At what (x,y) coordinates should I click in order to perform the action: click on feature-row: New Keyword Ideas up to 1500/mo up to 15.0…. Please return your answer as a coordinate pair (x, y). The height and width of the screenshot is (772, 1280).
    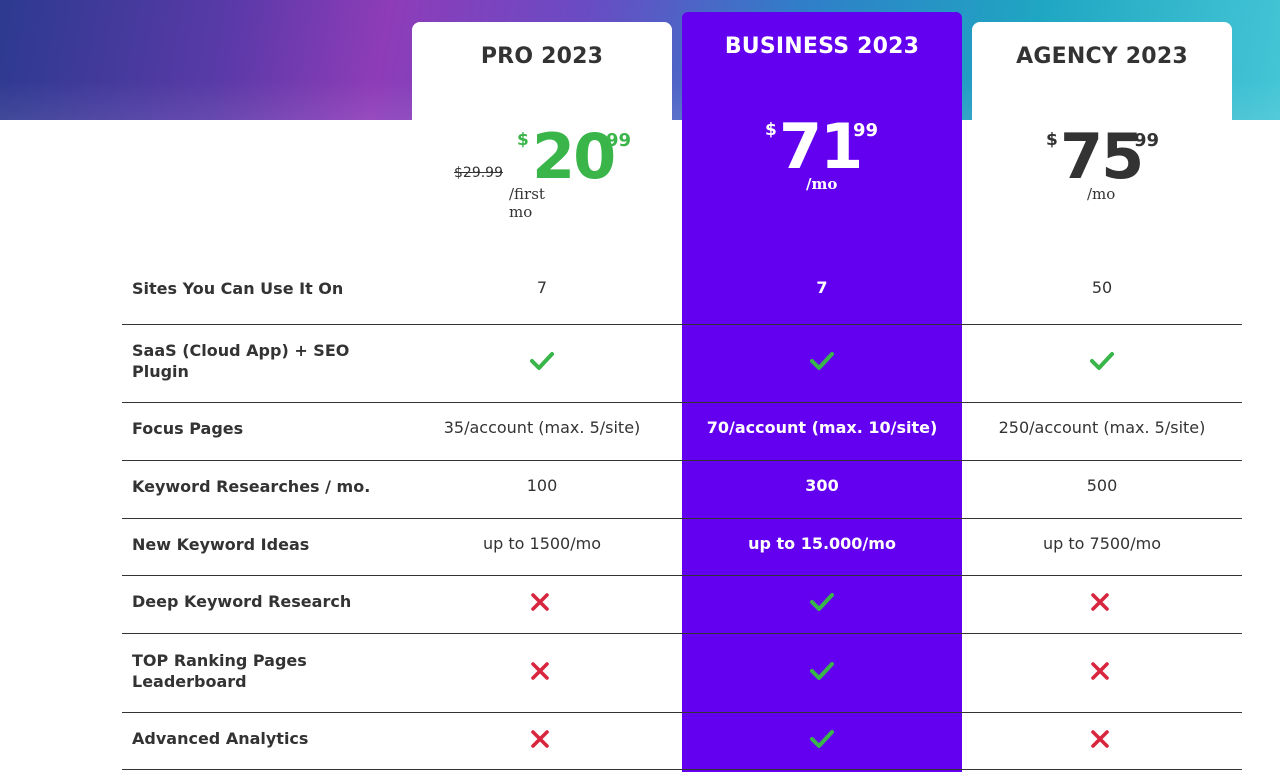
    Looking at the image, I should click on (682, 547).